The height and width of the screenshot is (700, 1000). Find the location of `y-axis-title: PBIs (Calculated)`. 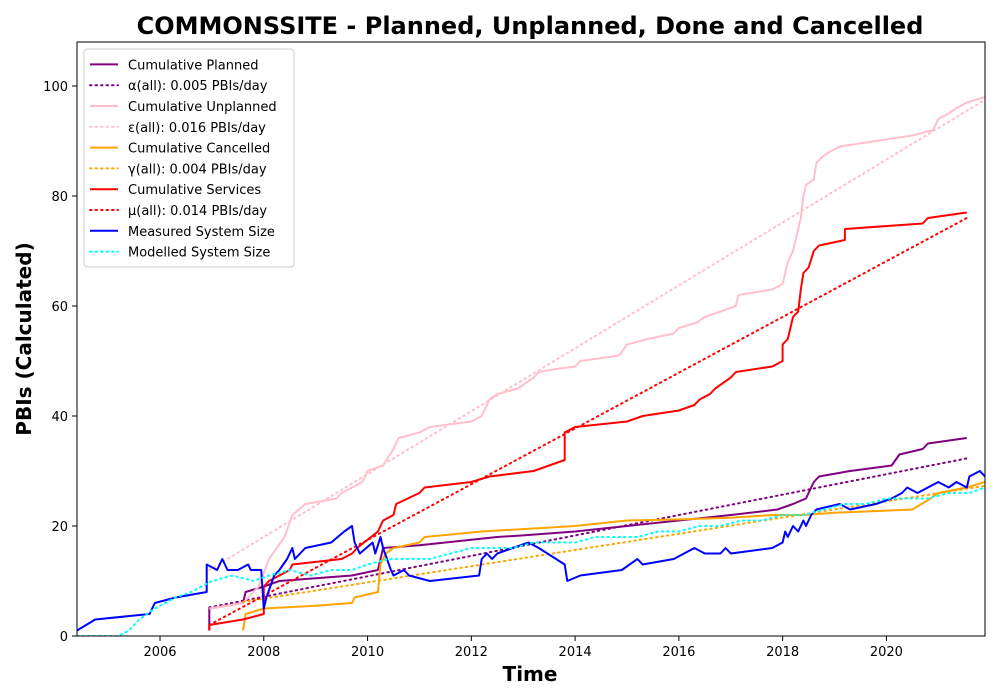

y-axis-title: PBIs (Calculated) is located at coordinates (24, 338).